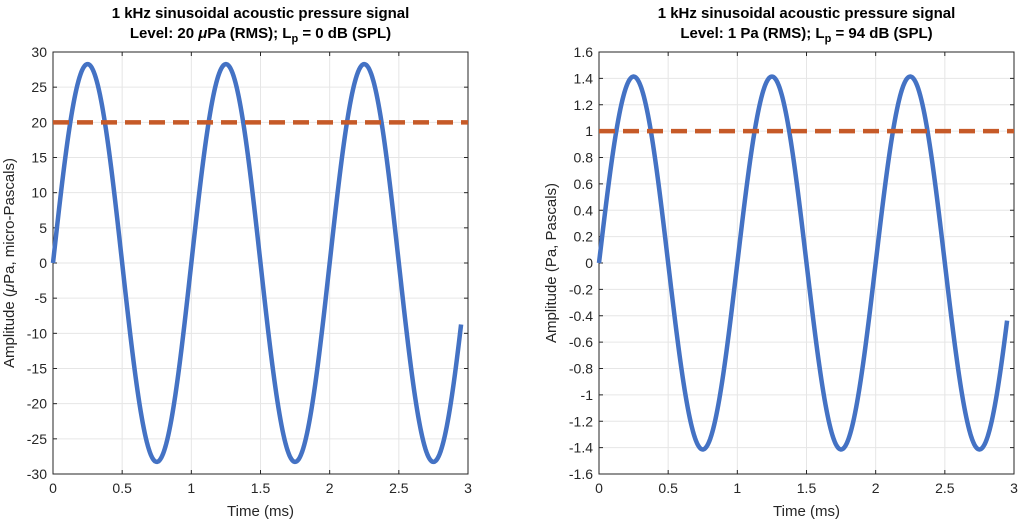  I want to click on y-tick-label: -0.6, so click(581, 342).